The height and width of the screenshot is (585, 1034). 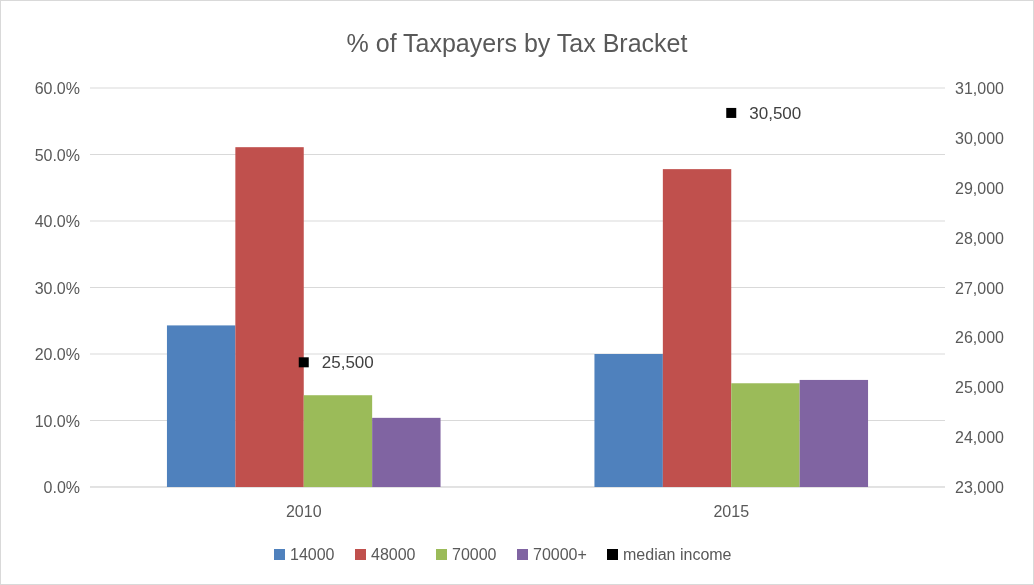 What do you see at coordinates (517, 43) in the screenshot?
I see `chart-title: % of Taxpayers by Tax Bracket` at bounding box center [517, 43].